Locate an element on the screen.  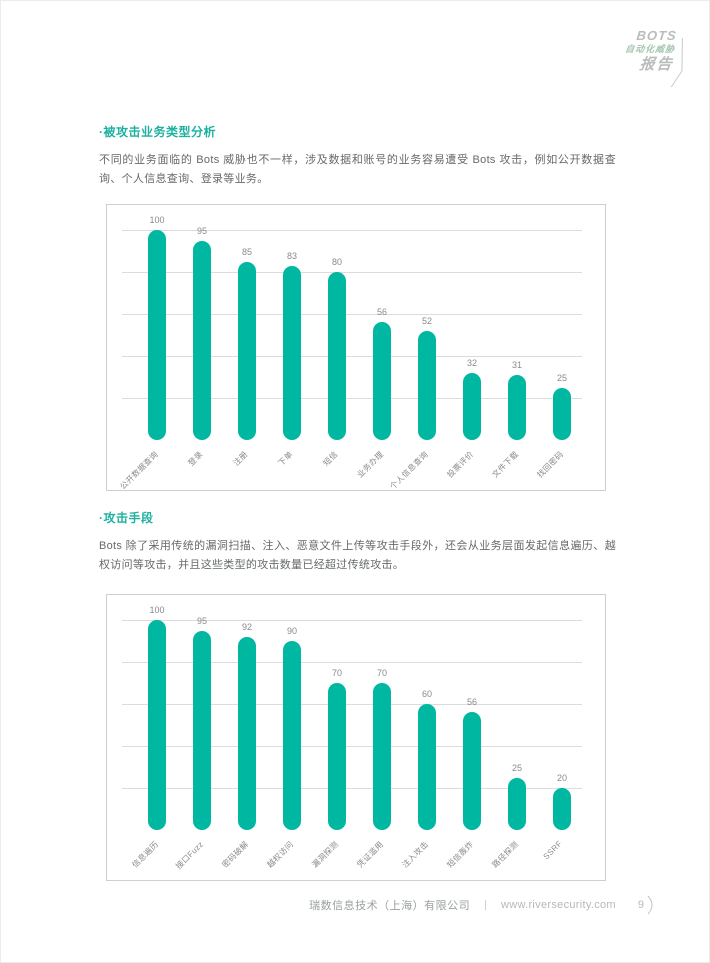
page-number: 9 is located at coordinates (647, 905).